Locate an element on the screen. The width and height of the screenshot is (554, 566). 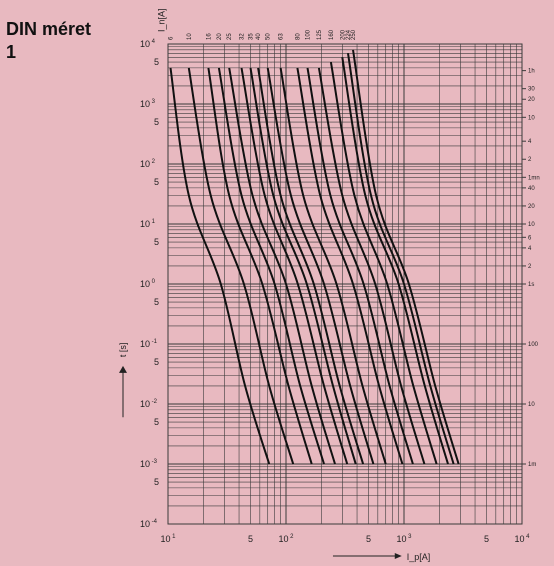
fuse-curve-25a is located at coordinates (282, 266).